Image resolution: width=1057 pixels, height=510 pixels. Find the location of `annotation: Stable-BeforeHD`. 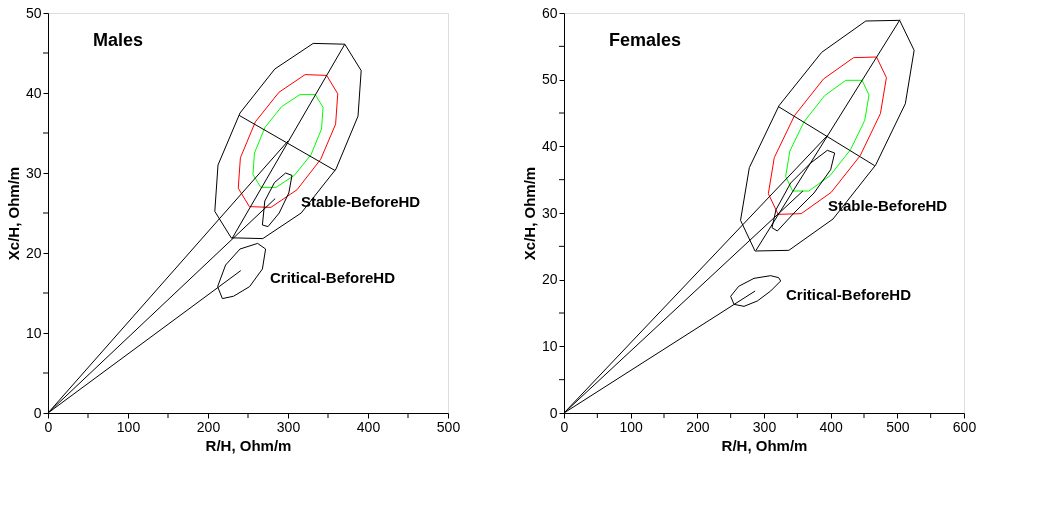

annotation: Stable-BeforeHD is located at coordinates (888, 205).